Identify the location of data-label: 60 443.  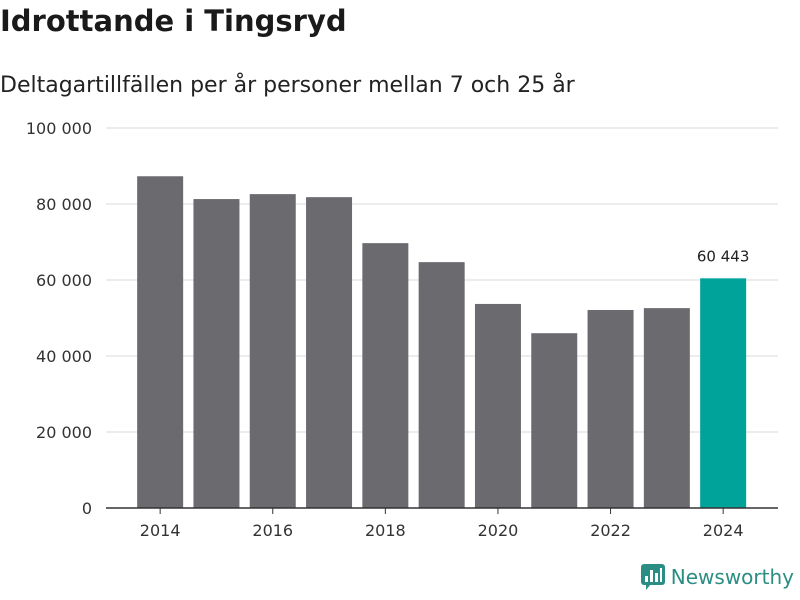
(723, 256).